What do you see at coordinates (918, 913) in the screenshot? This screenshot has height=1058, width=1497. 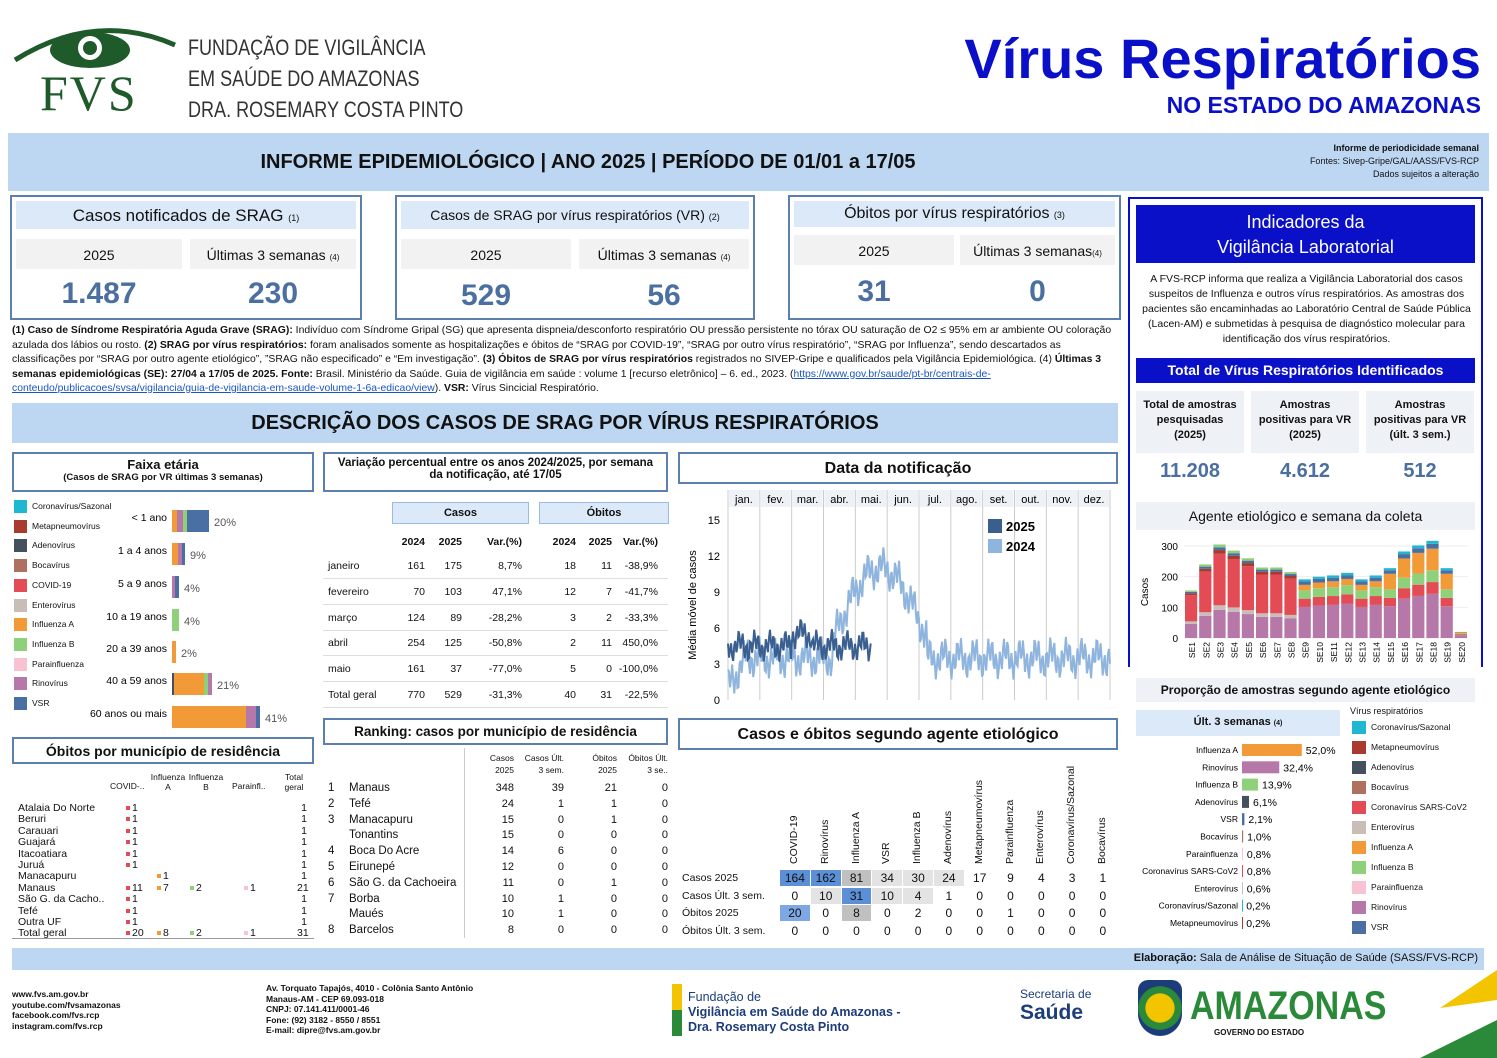 I see `casob-cell: 2` at bounding box center [918, 913].